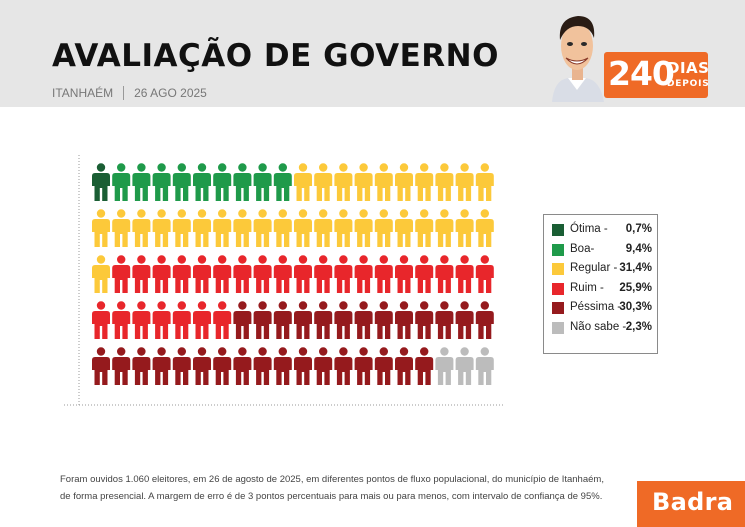 This screenshot has width=745, height=527. Describe the element at coordinates (578, 59) in the screenshot. I see `politician-caricature-illustration` at that location.